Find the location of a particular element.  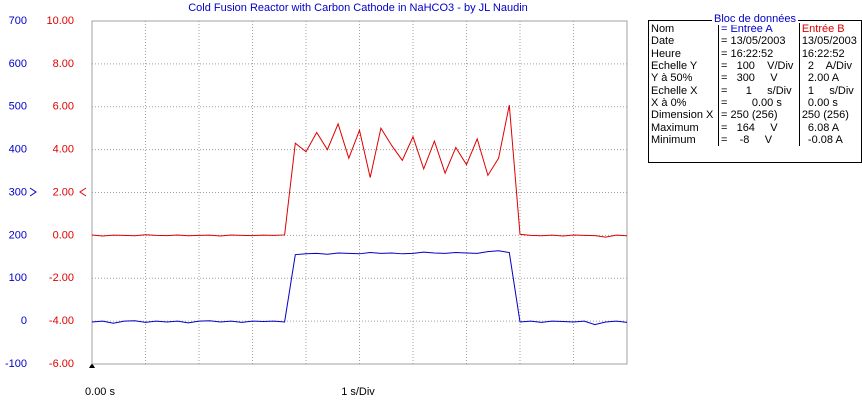

block-cell: Entrée B is located at coordinates (829, 29).